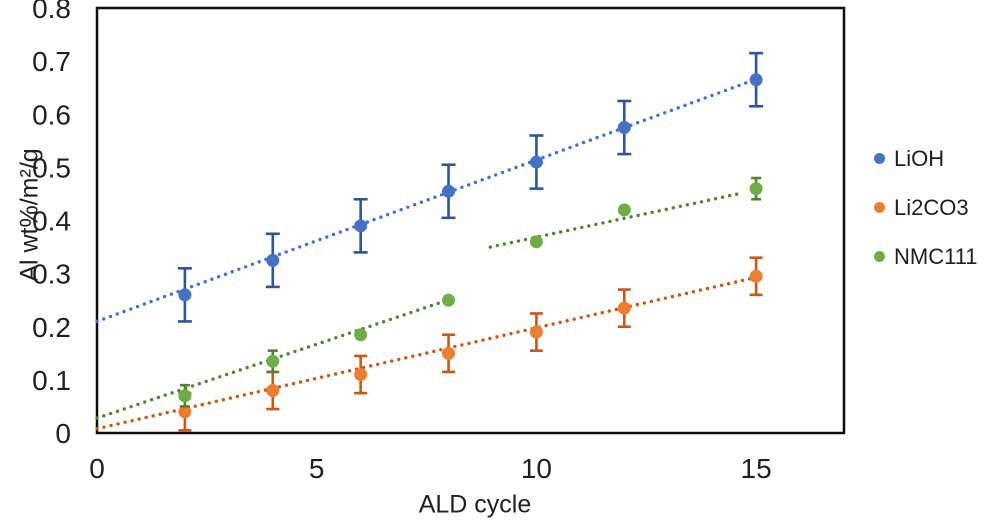 This screenshot has width=1000, height=525. What do you see at coordinates (475, 504) in the screenshot?
I see `x-axis-title: ALD cycle` at bounding box center [475, 504].